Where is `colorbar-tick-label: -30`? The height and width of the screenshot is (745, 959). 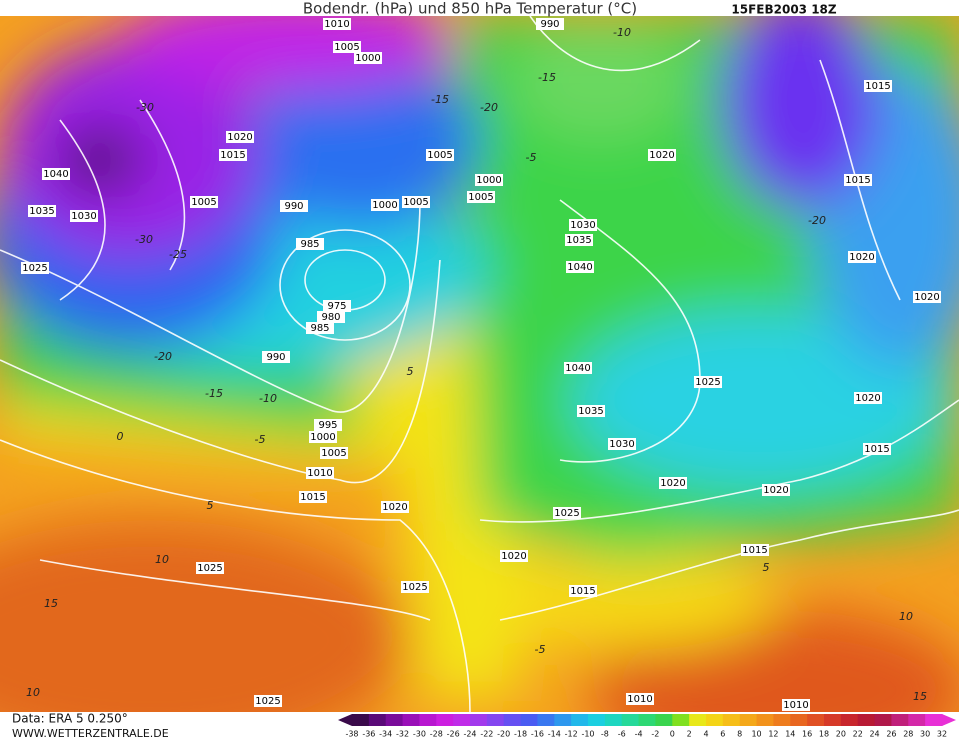 colorbar-tick-label: -30 is located at coordinates (419, 734).